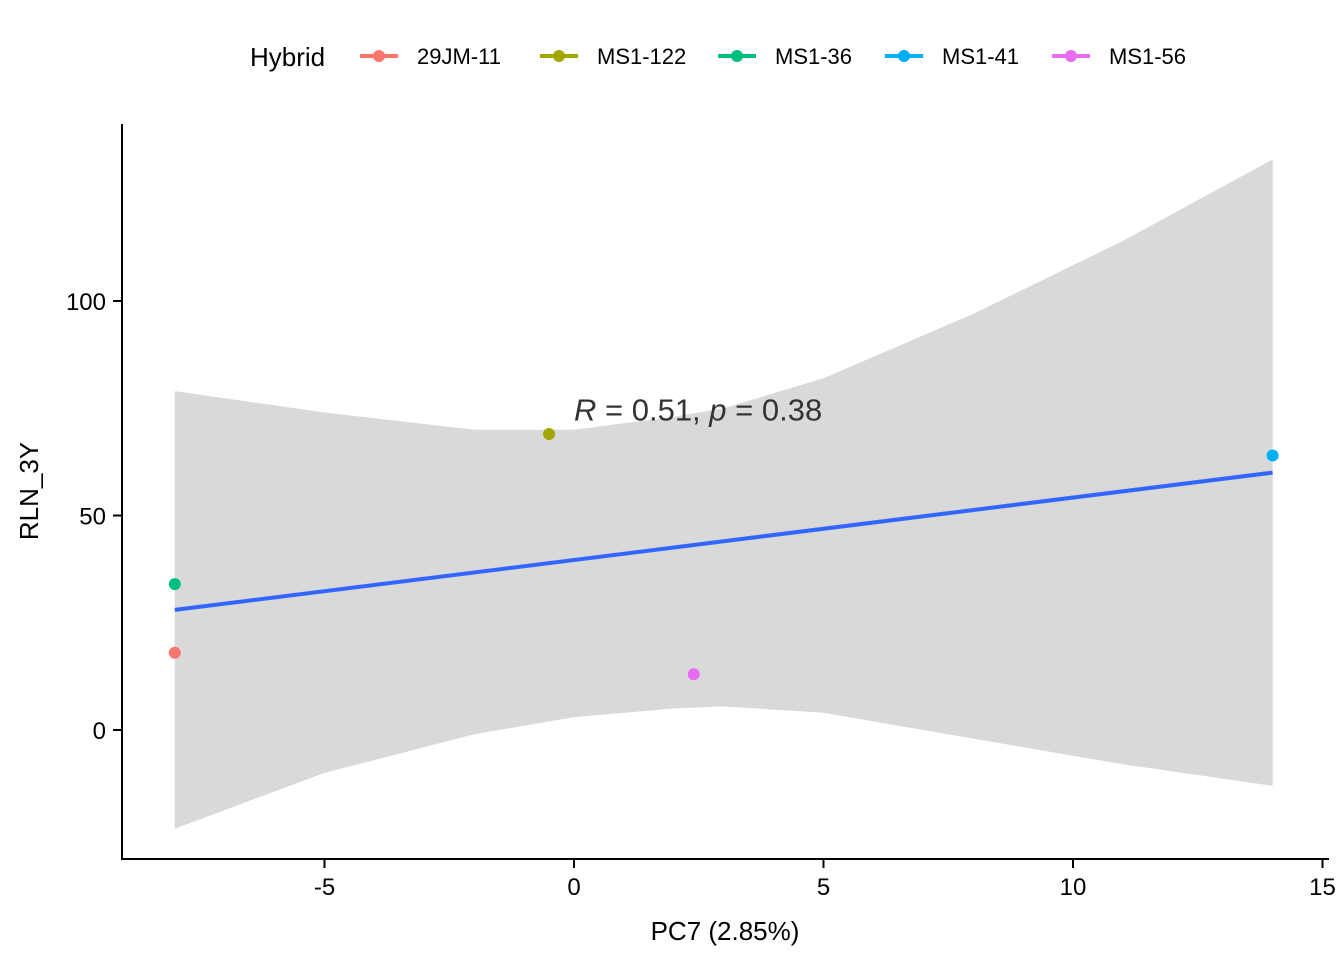  What do you see at coordinates (99, 731) in the screenshot?
I see `y-tick-label: 0` at bounding box center [99, 731].